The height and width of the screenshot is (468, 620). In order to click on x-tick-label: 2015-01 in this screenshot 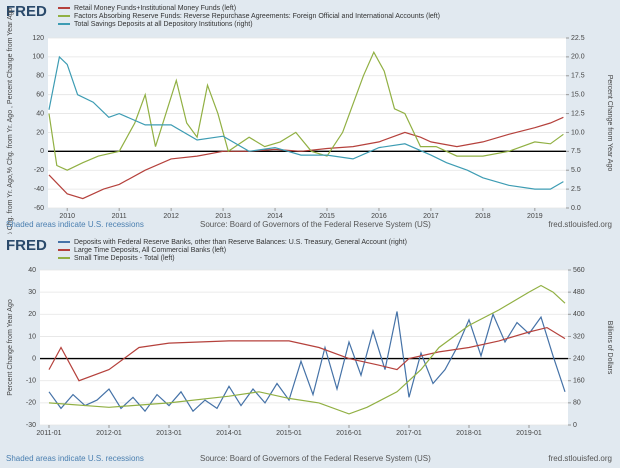, I will do `click(289, 433)`.